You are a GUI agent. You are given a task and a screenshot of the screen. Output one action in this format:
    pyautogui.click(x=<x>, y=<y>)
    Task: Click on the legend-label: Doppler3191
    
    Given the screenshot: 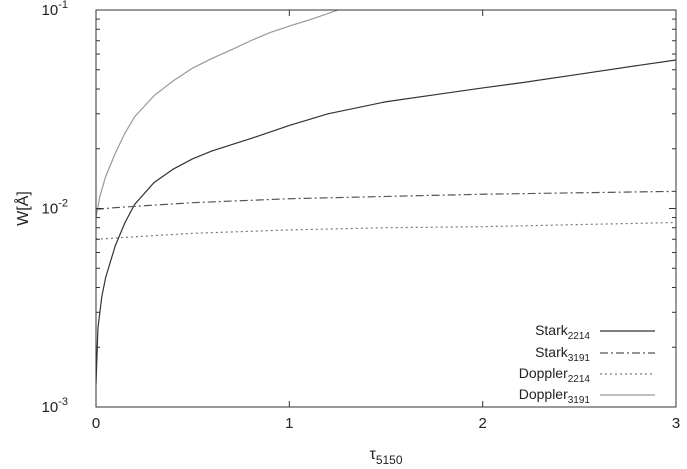 What is the action you would take?
    pyautogui.click(x=555, y=396)
    